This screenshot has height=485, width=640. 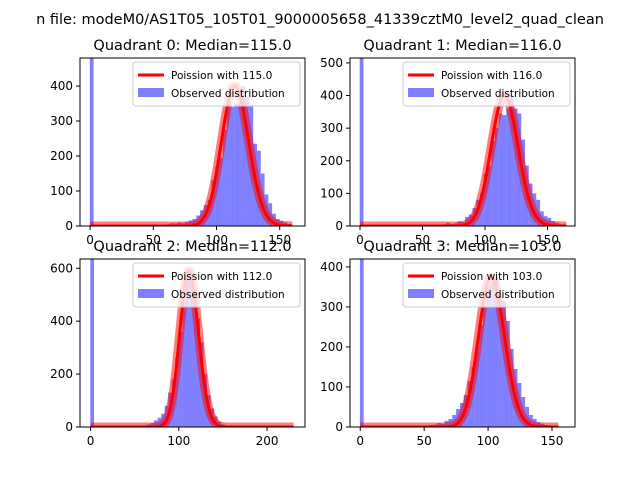 What do you see at coordinates (491, 76) in the screenshot?
I see `legend-label-poisson: Poission with 116.0` at bounding box center [491, 76].